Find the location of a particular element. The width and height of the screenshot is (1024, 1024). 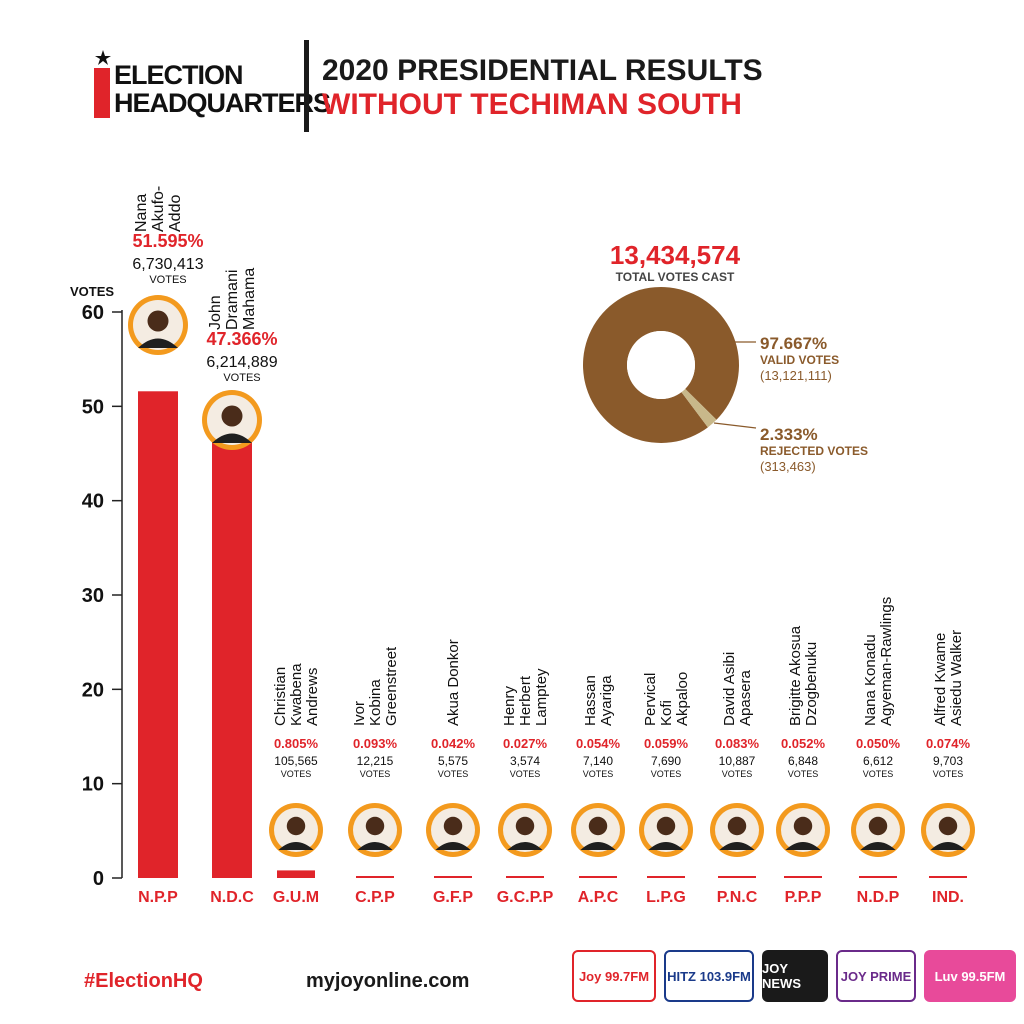

percent-label: 0.054% is located at coordinates (598, 743).